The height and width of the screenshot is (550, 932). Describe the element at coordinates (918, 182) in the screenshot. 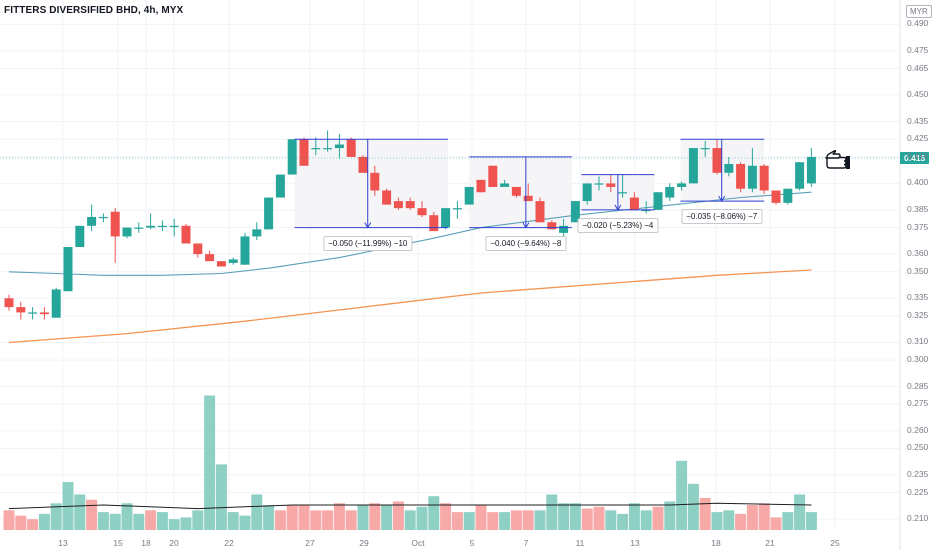

I see `y-tick-label: 0.400` at that location.